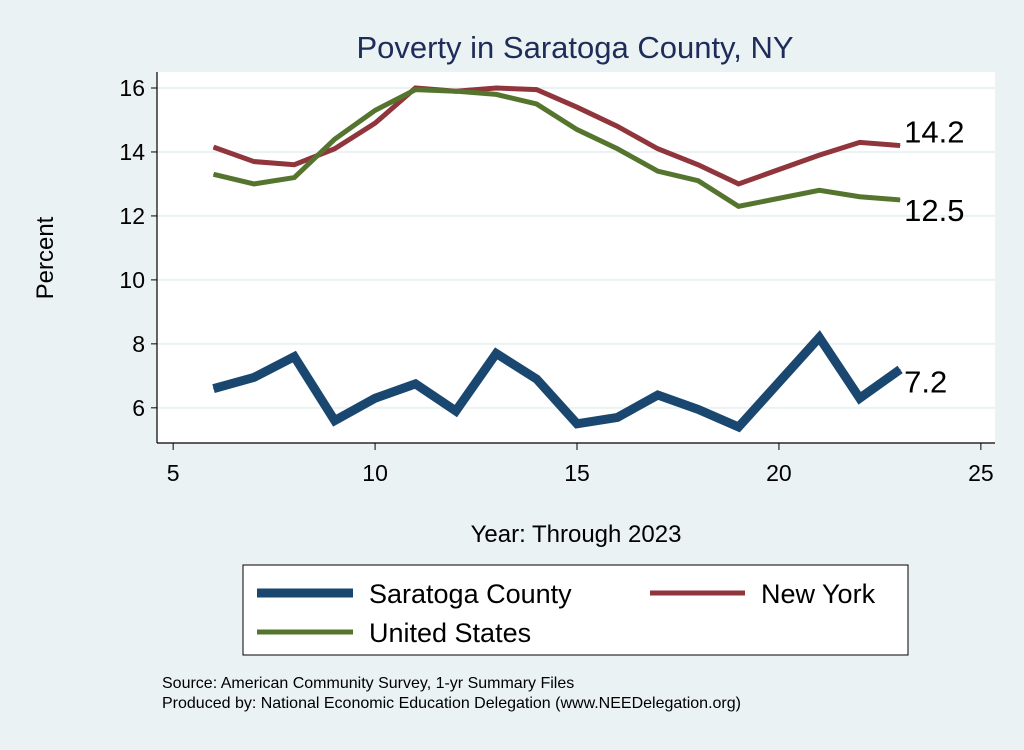 This screenshot has height=750, width=1024. Describe the element at coordinates (132, 88) in the screenshot. I see `y-tick-label: 16` at that location.